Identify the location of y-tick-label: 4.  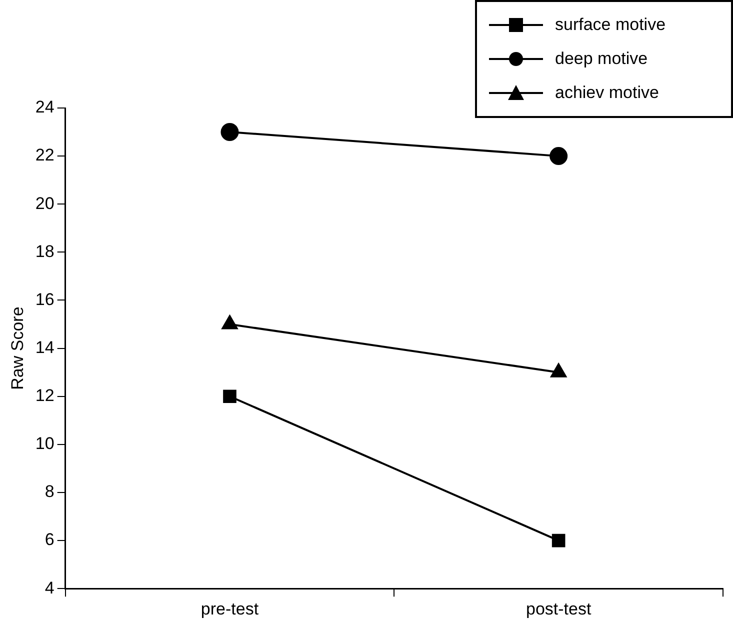
(49, 588).